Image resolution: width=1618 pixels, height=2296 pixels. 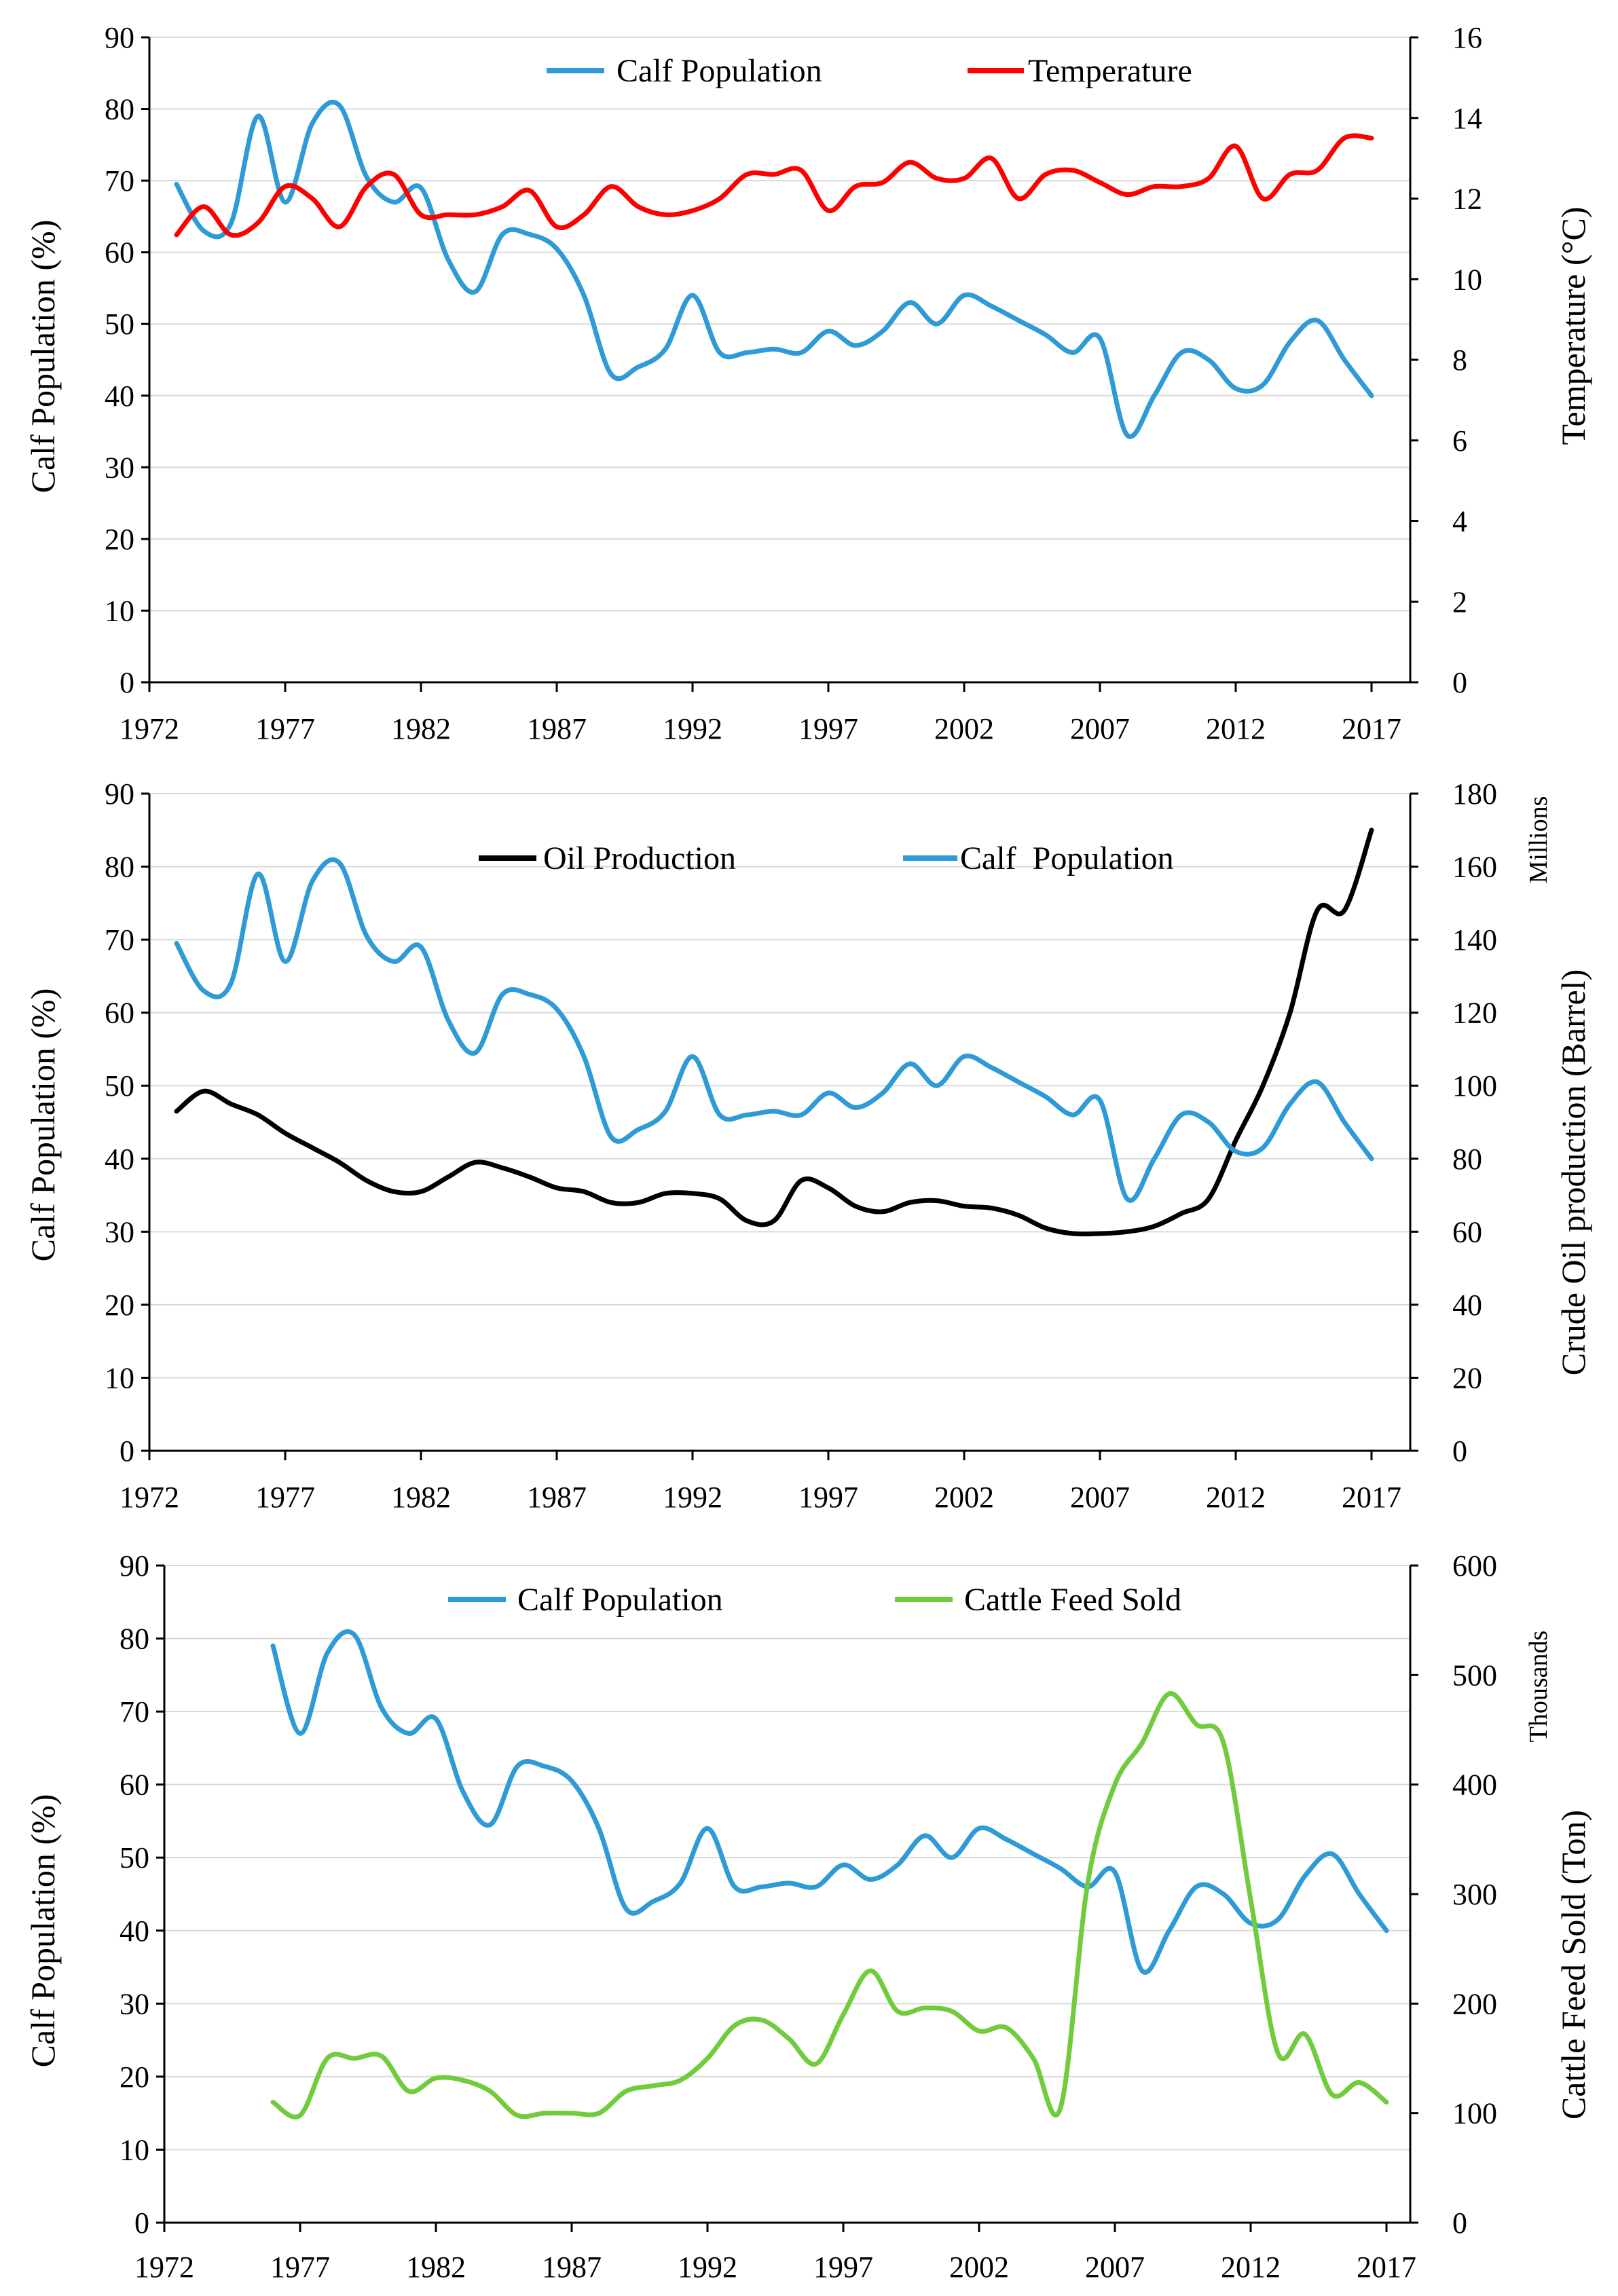 What do you see at coordinates (1445, 360) in the screenshot?
I see `right-y-axis: 0 2 4 6 8 10 12 14 16` at bounding box center [1445, 360].